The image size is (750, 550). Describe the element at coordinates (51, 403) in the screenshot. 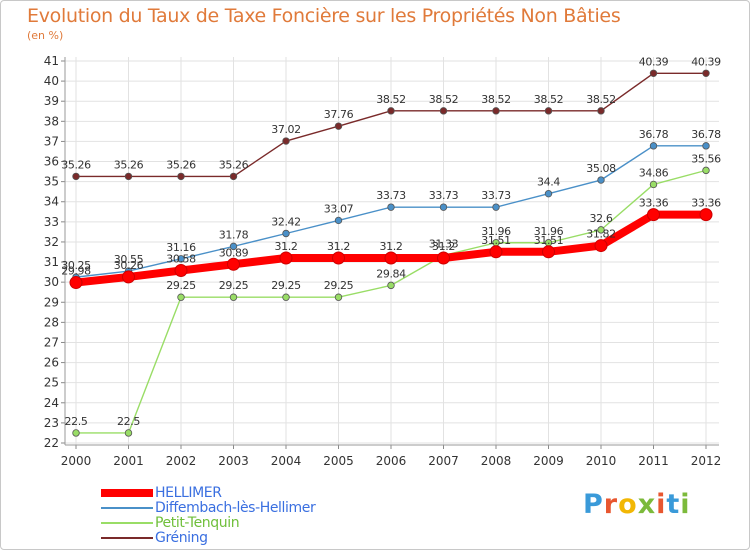

I see `y-tick-label: 24` at that location.